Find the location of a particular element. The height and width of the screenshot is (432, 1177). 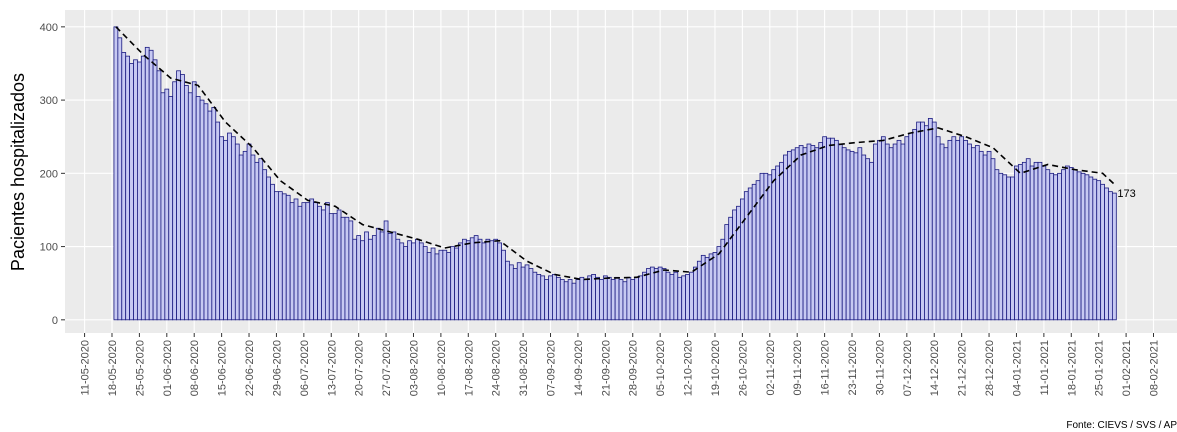

x-tick-label: 21-12-2020 is located at coordinates (963, 368).